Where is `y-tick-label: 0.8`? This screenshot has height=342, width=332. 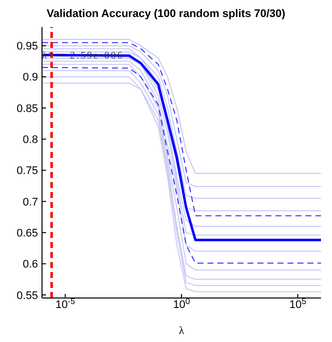 y-tick-label: 0.8 is located at coordinates (30, 140).